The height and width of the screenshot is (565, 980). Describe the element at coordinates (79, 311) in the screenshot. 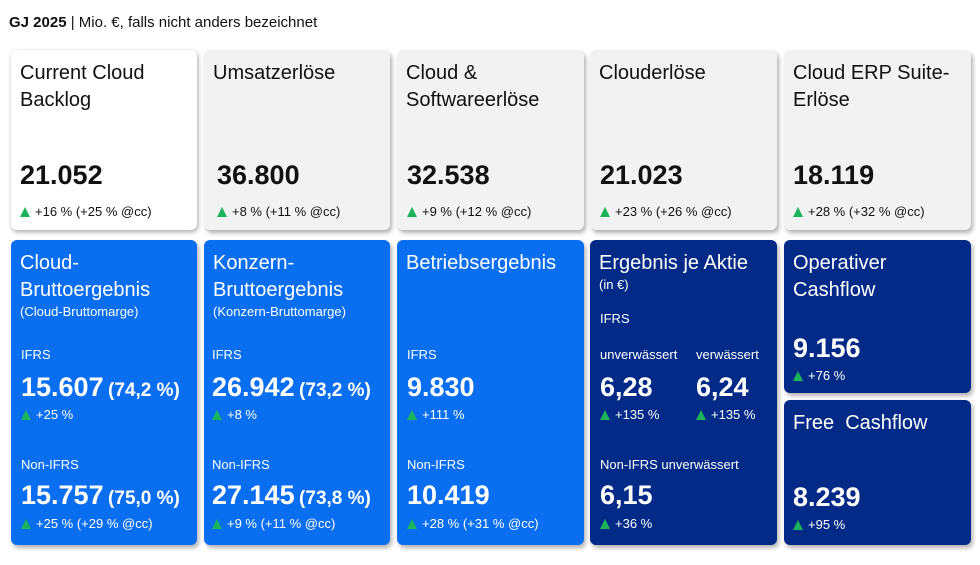

I see `kpi-subtitle: (Cloud-Bruttomarge)` at that location.